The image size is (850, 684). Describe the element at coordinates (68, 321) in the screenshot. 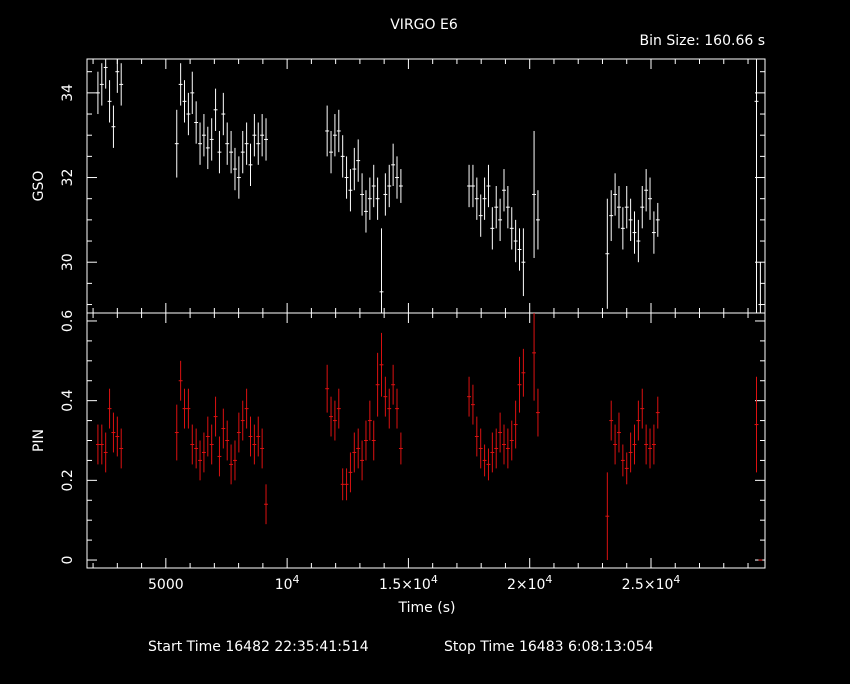

I see `y-tick-label: 0.6` at that location.